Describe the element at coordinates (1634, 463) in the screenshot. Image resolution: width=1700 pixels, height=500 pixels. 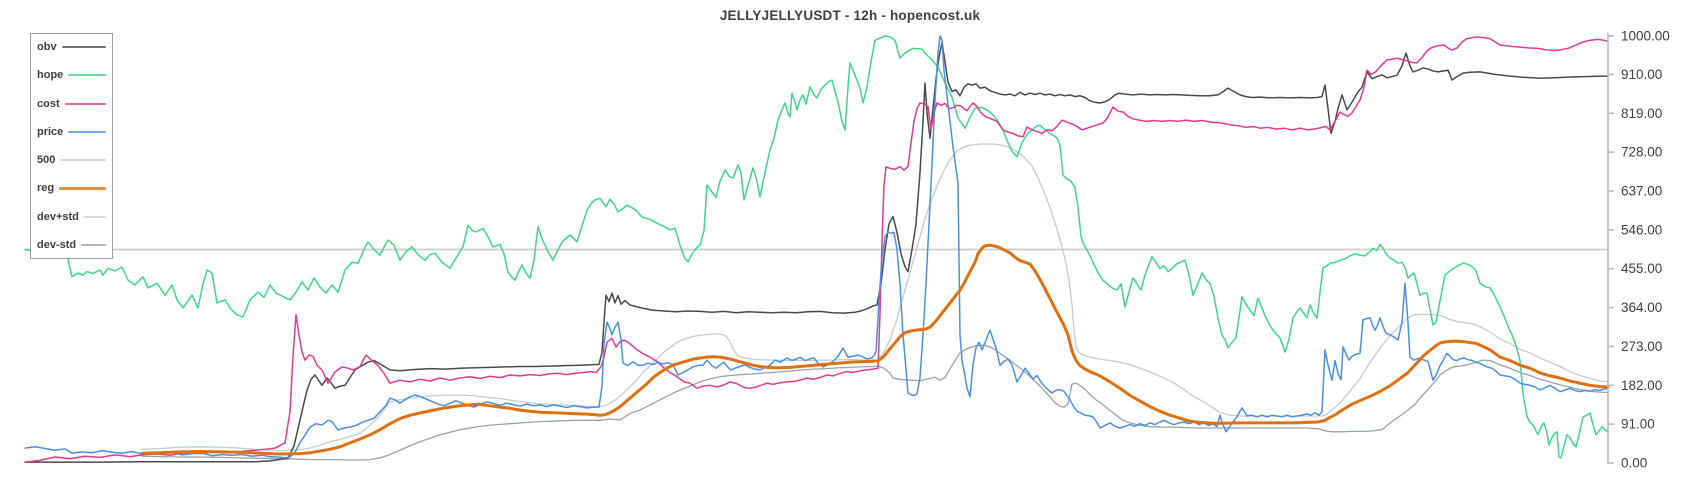
I see `y-axis-label: 0.00` at that location.